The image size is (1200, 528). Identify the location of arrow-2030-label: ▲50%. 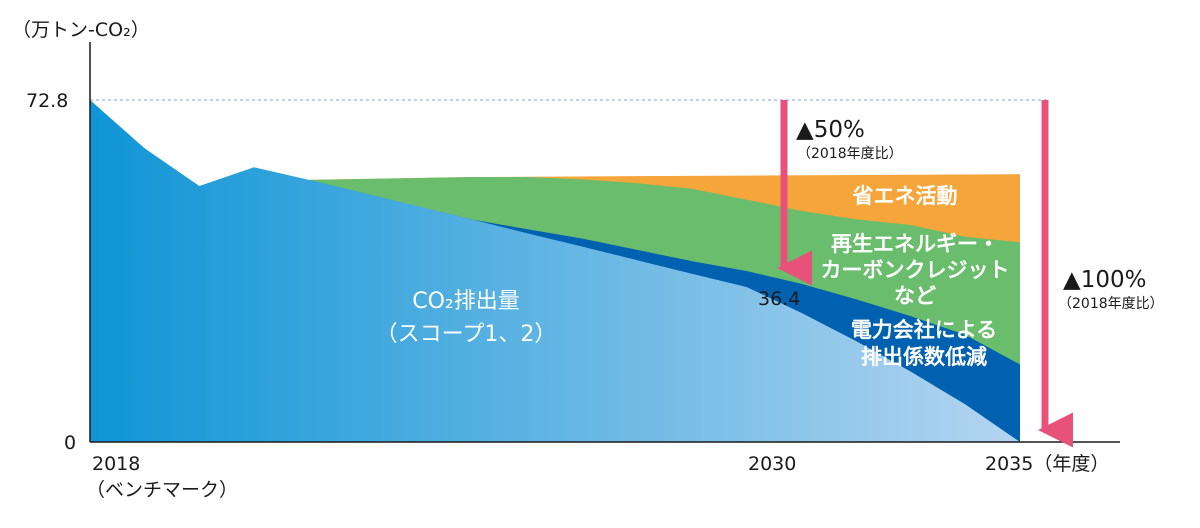
(830, 130).